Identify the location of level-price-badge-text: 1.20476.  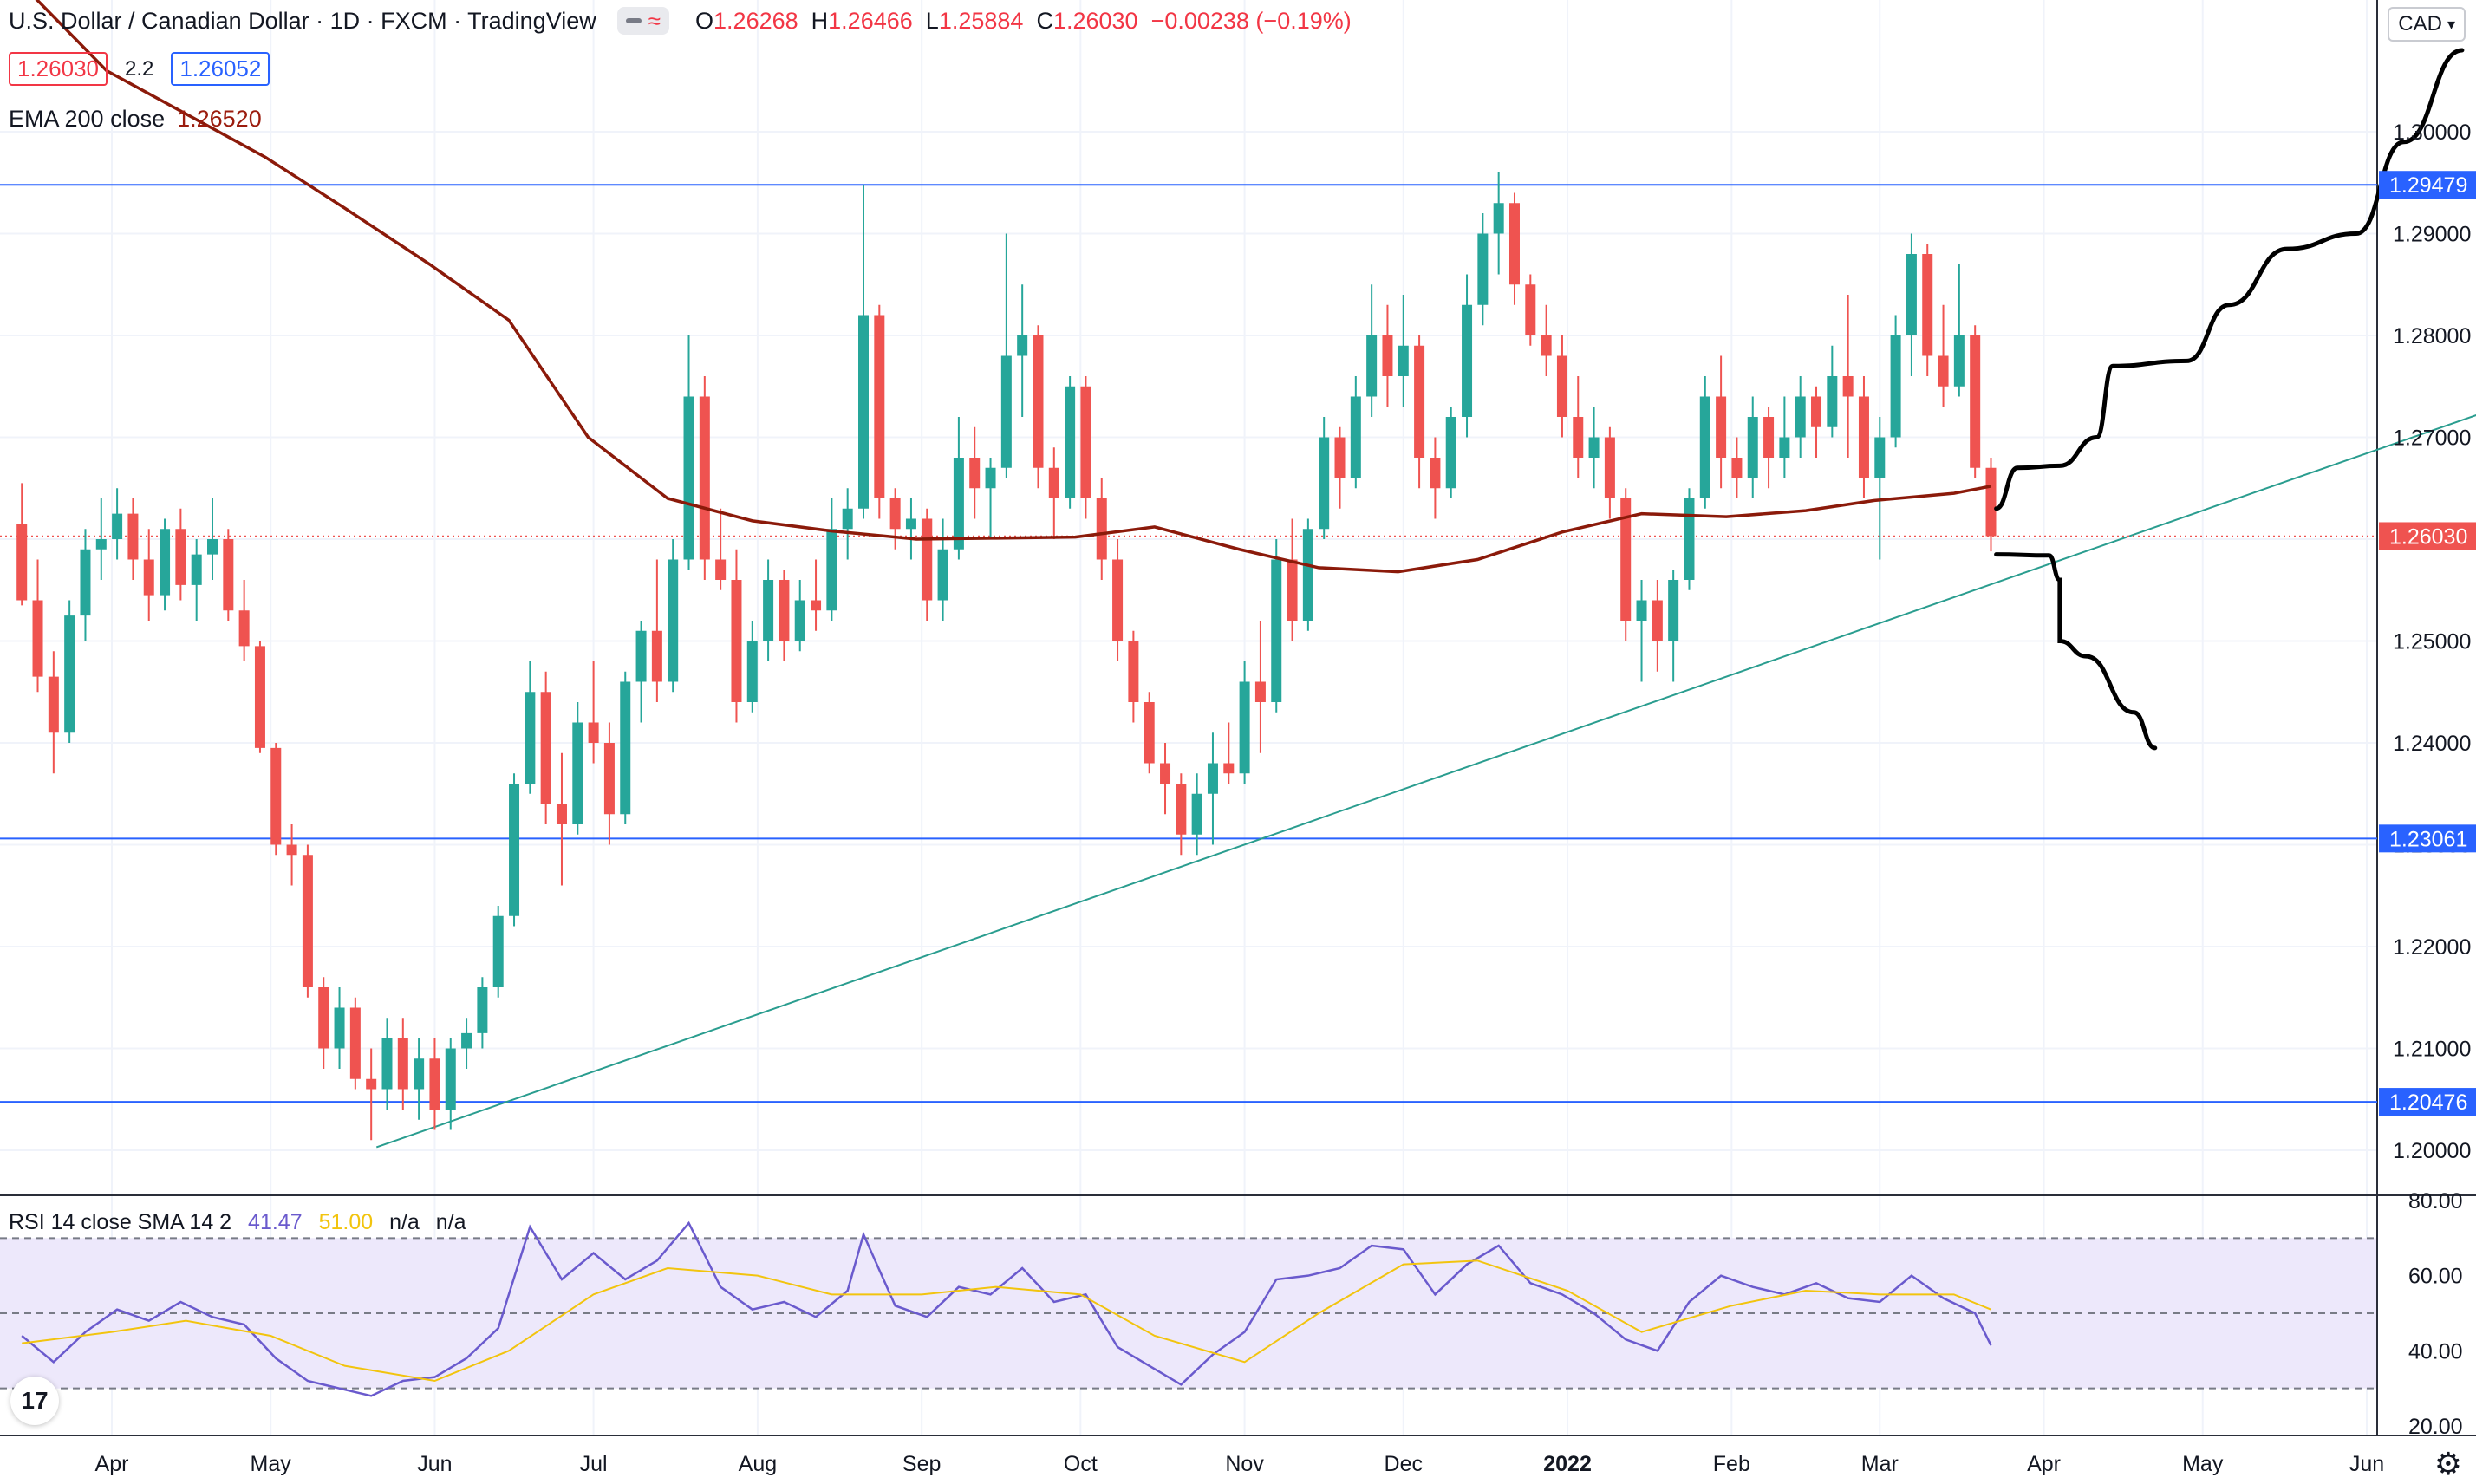
(2428, 1102).